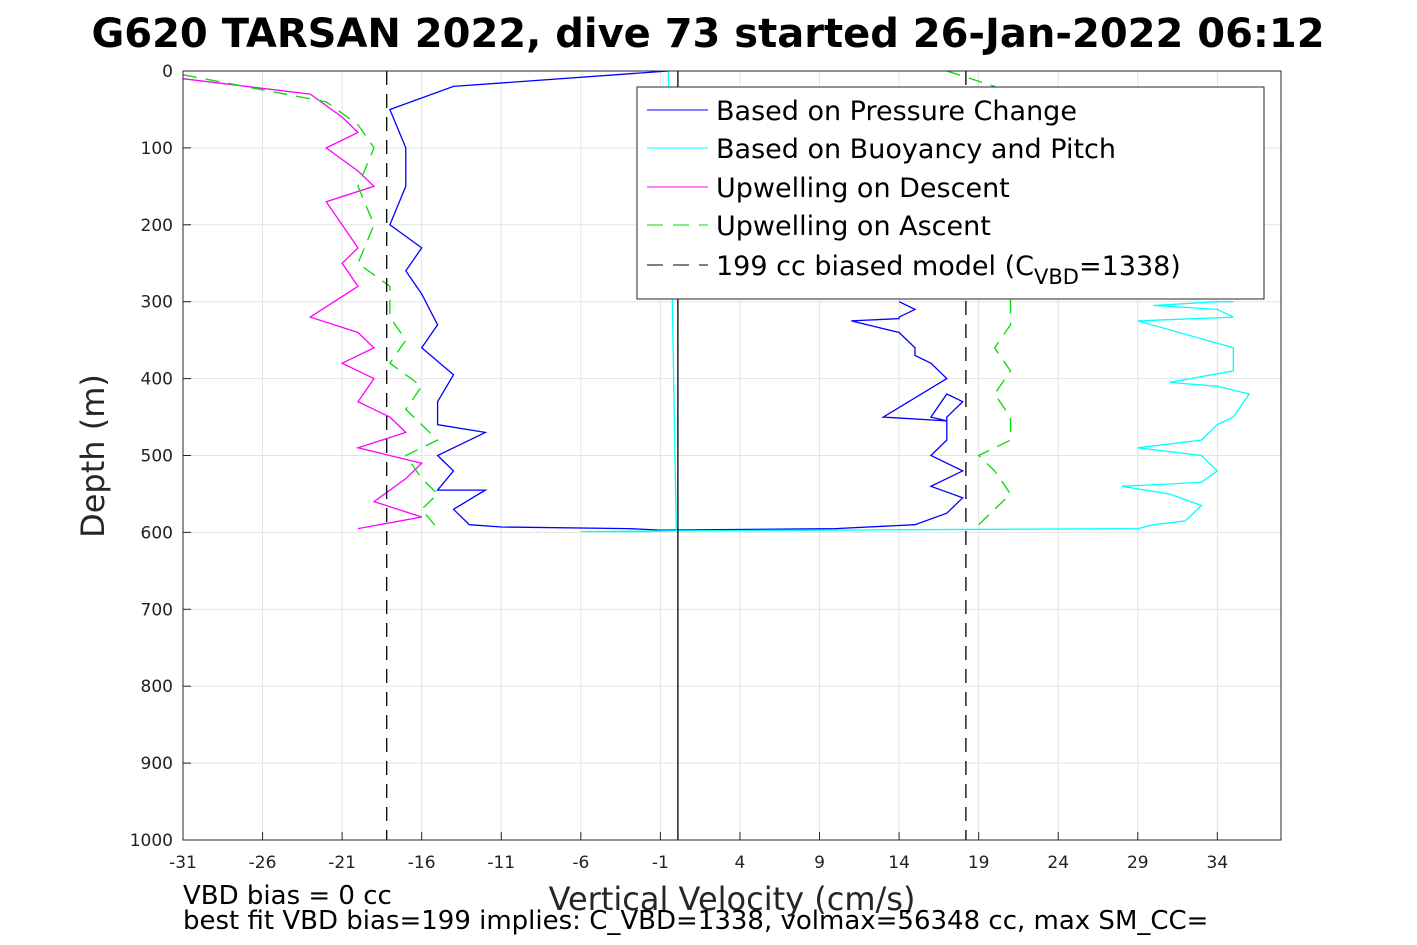  I want to click on x-tick-label: 29, so click(1138, 863).